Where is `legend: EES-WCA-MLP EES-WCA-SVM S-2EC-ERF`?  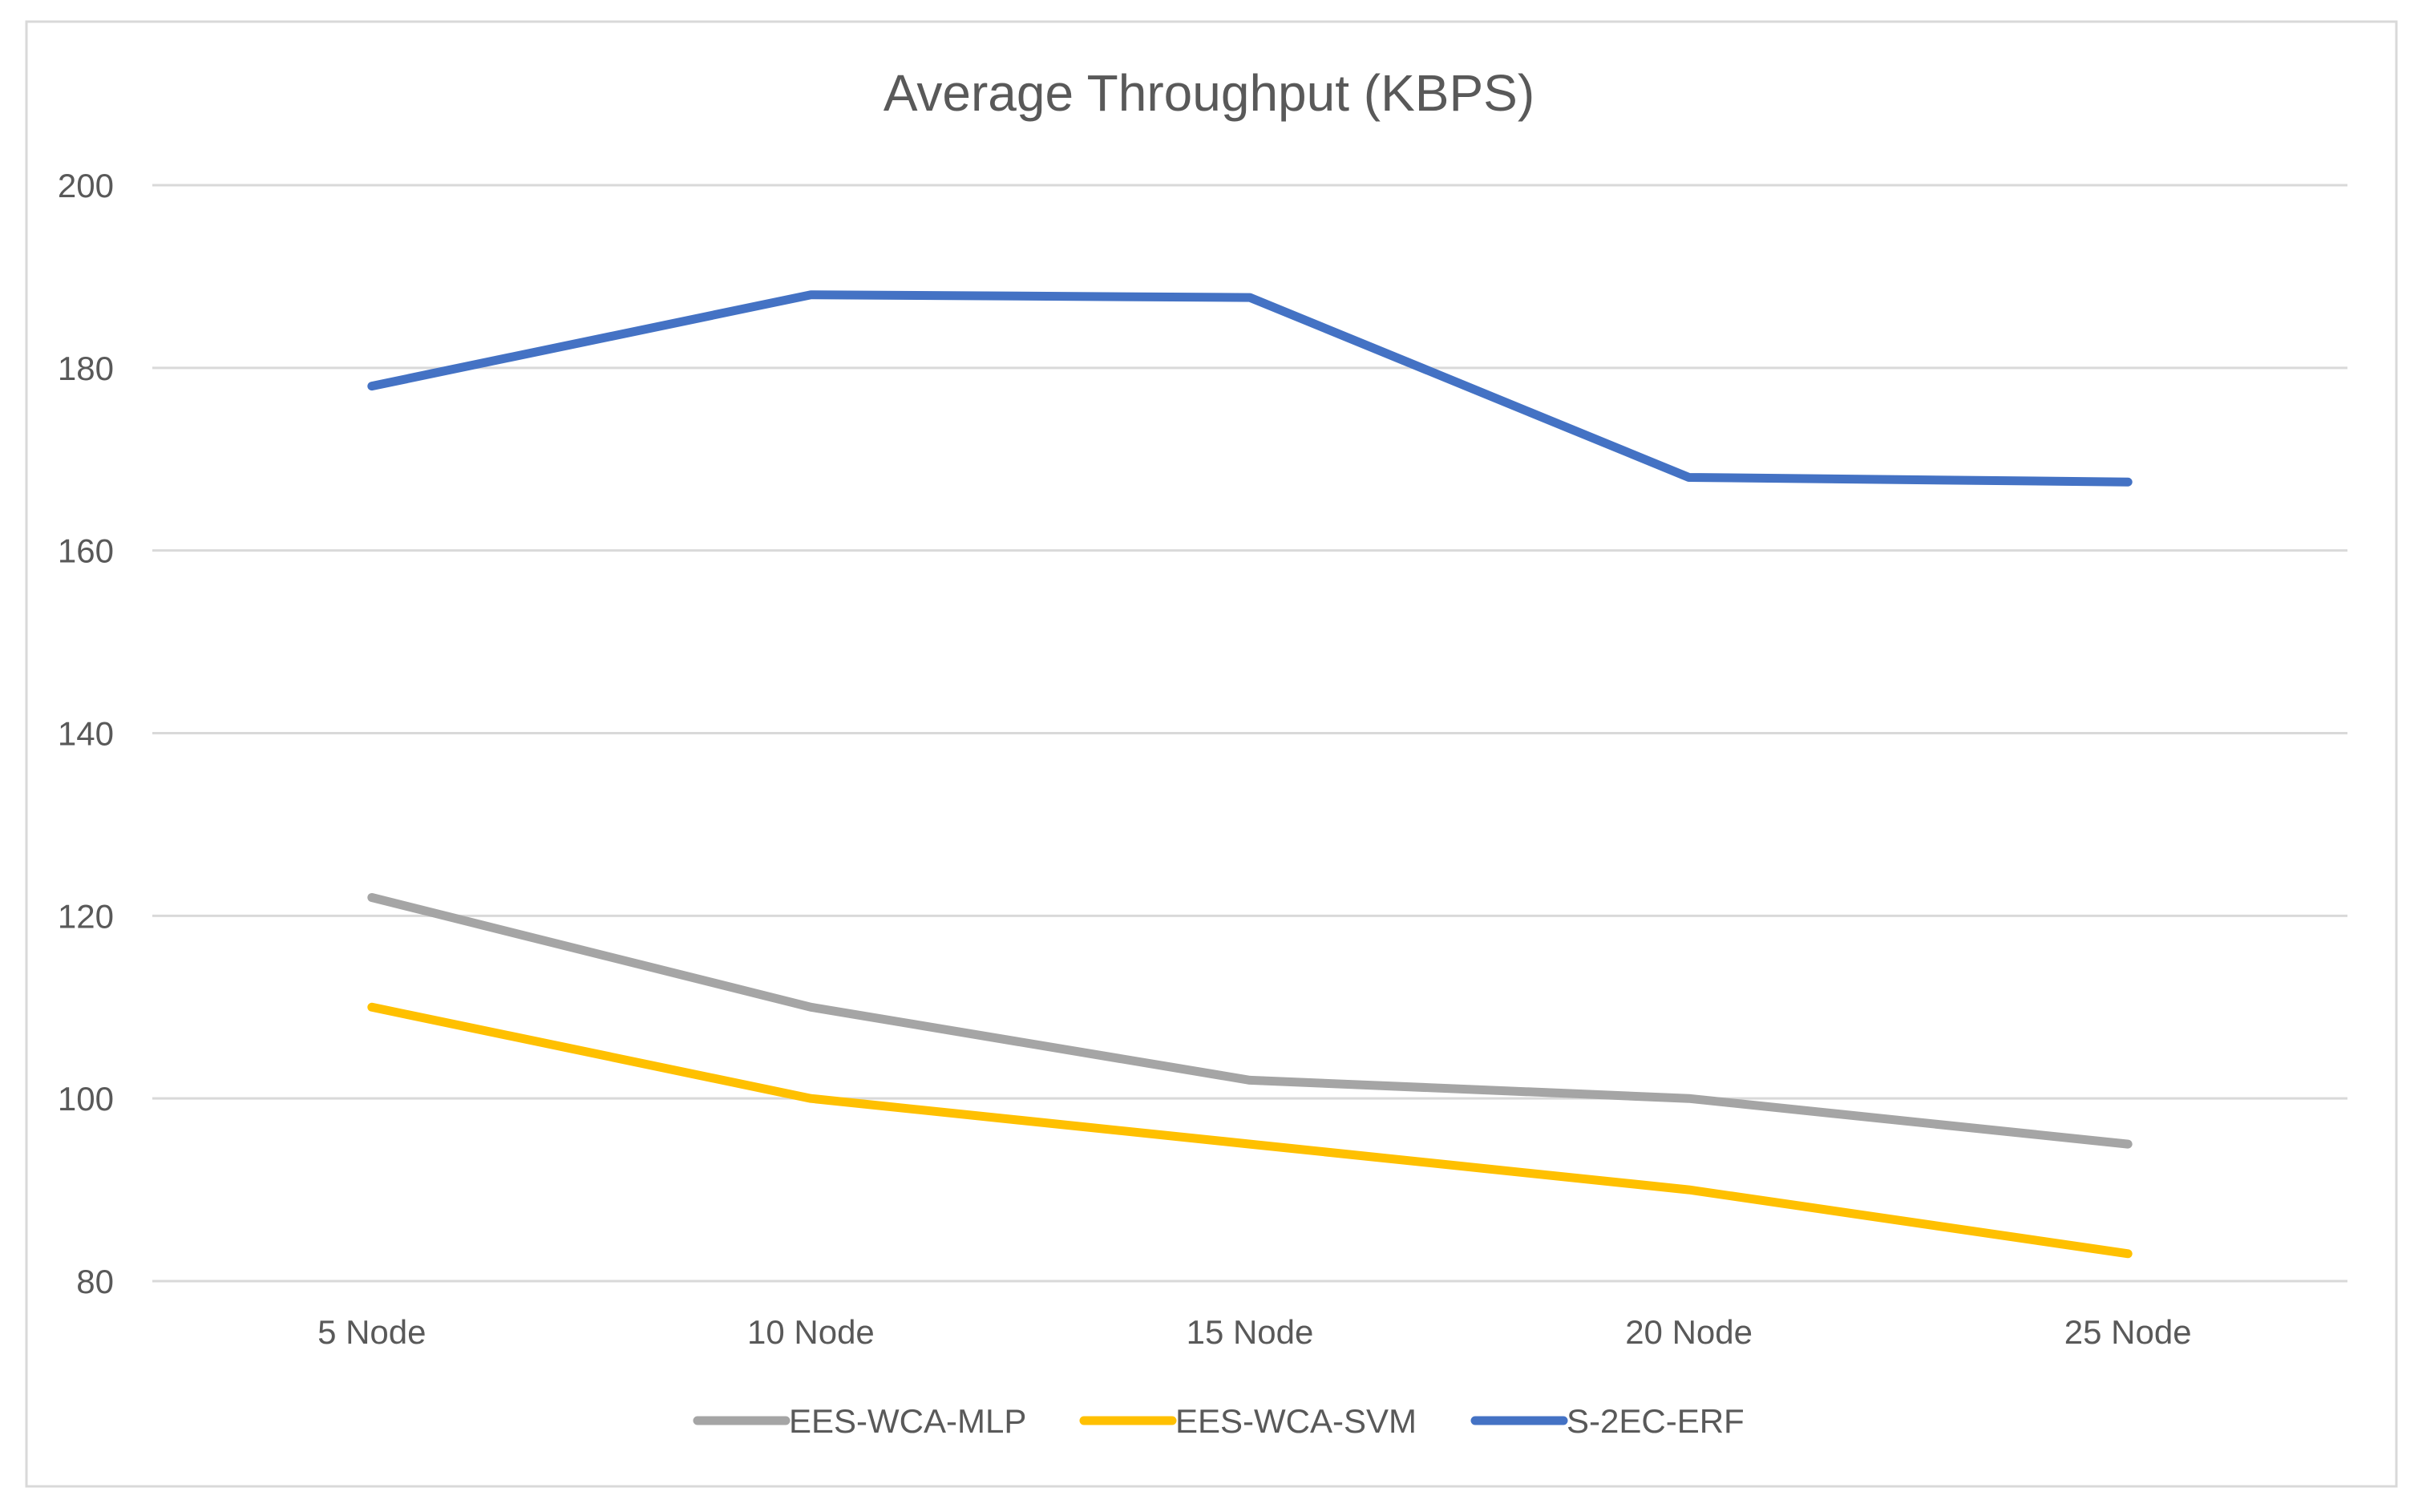
legend: EES-WCA-MLP EES-WCA-SVM S-2EC-ERF is located at coordinates (1221, 1421).